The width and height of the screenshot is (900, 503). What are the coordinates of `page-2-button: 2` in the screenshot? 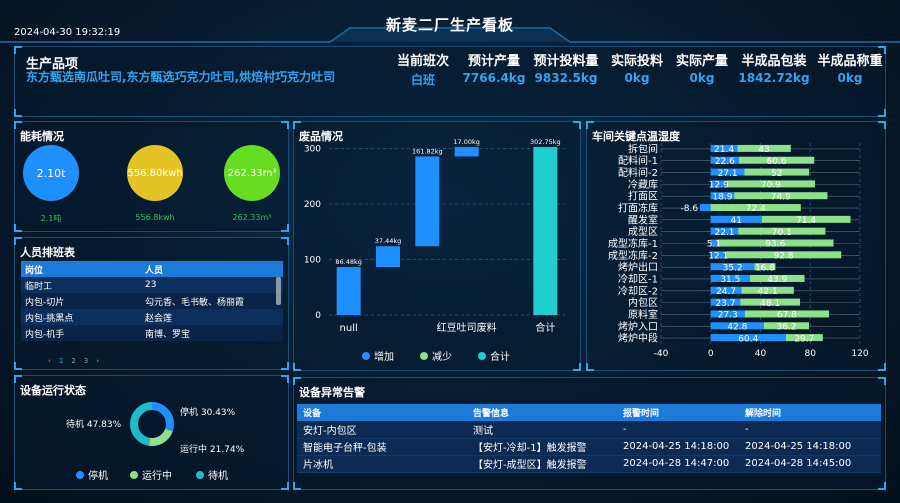 It's located at (73, 361).